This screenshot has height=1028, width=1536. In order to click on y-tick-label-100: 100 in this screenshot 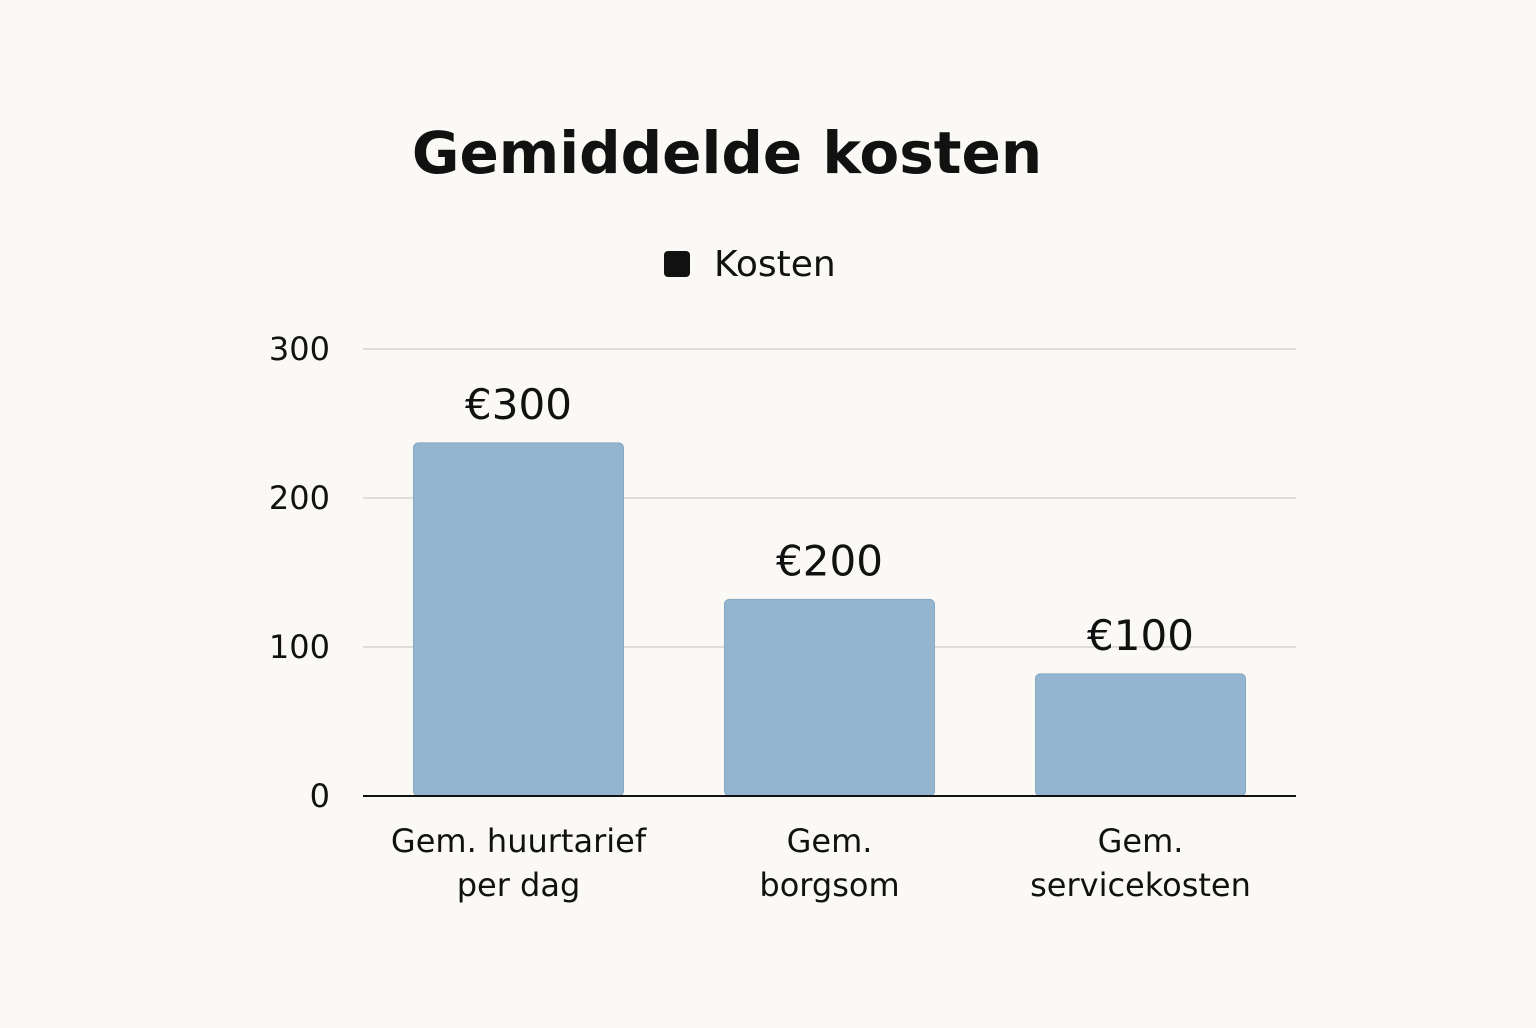, I will do `click(299, 647)`.